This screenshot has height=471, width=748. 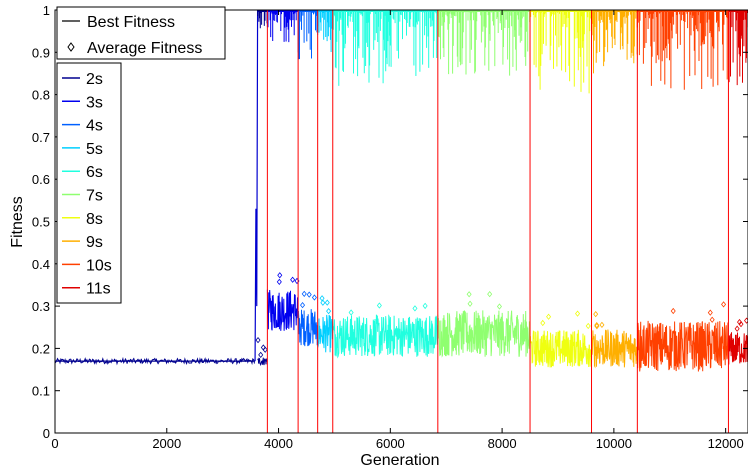 What do you see at coordinates (17, 222) in the screenshot?
I see `y-axis-label: Fitness` at bounding box center [17, 222].